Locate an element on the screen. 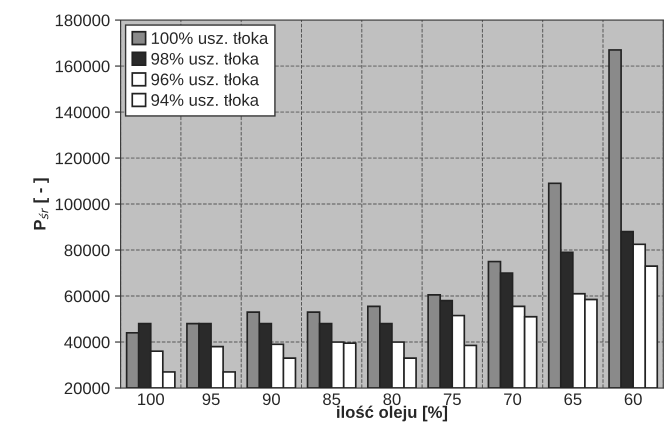 The image size is (670, 446). y-tick-label: 120000 is located at coordinates (83, 158).